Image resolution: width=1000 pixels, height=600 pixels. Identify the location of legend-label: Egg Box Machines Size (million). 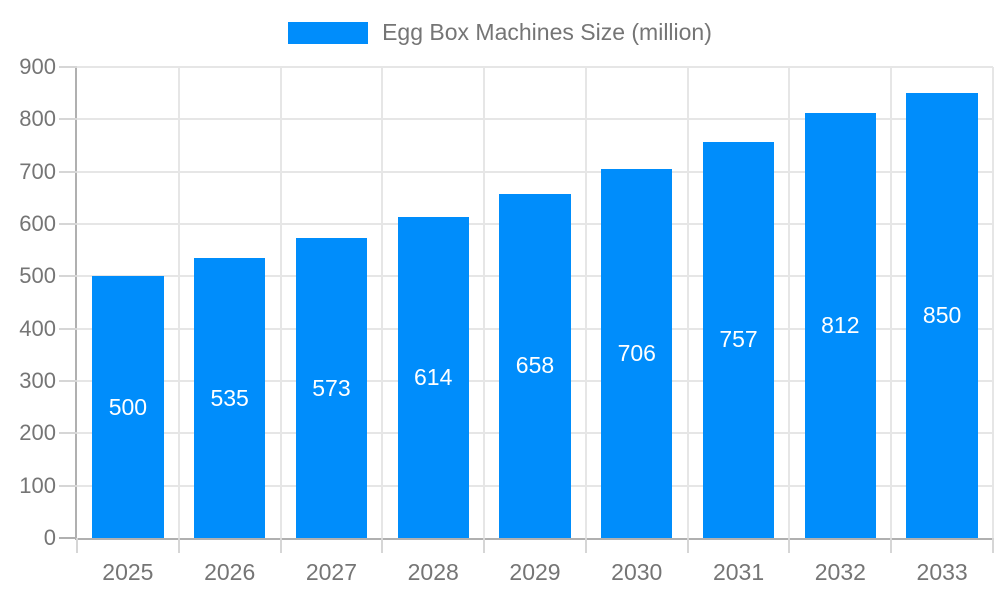
(547, 32).